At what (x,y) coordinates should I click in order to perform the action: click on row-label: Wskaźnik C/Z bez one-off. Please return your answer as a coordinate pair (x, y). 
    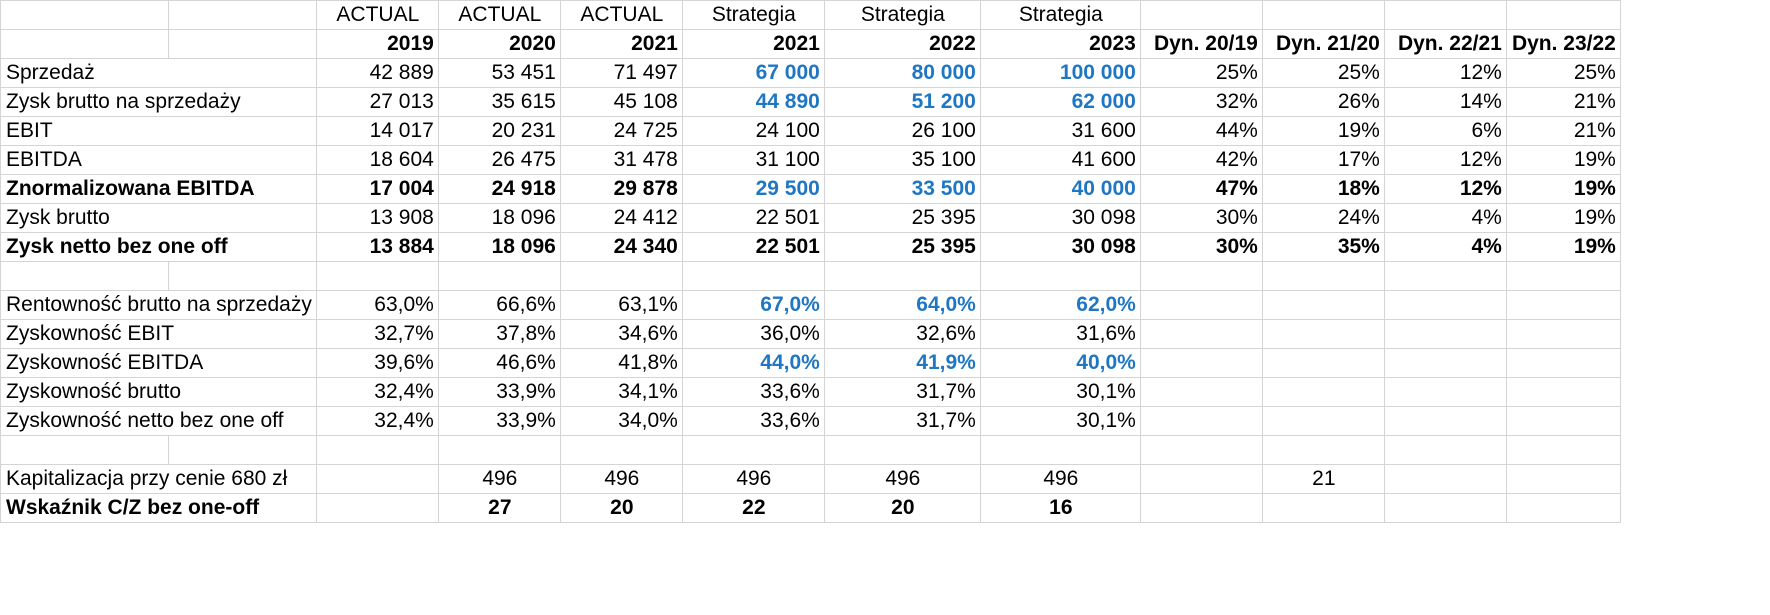
    Looking at the image, I should click on (158, 508).